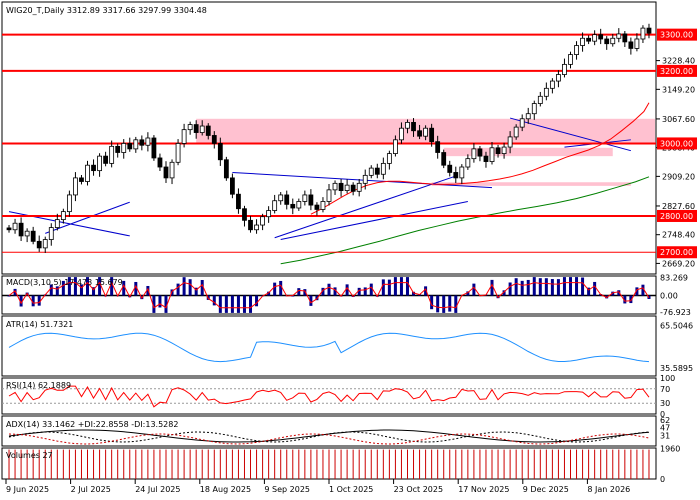  Describe the element at coordinates (608, 489) in the screenshot. I see `x-tick-label: 8 Jan 2026` at that location.